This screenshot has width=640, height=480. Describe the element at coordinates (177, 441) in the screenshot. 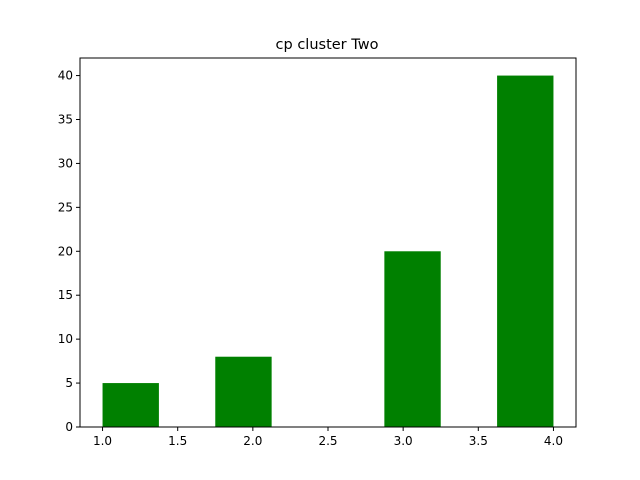

I see `x-tick-label: 1.5` at that location.